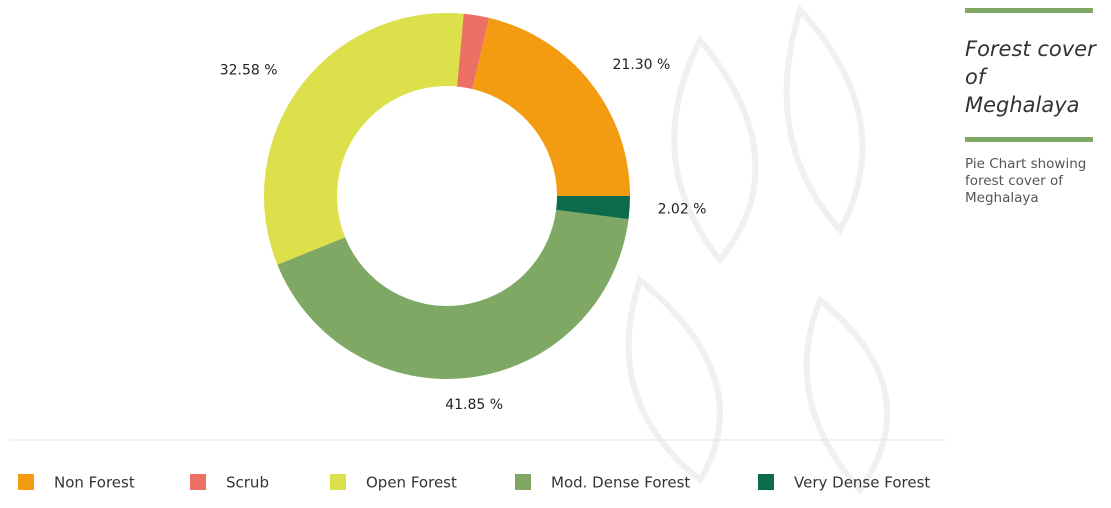 Image resolution: width=1111 pixels, height=508 pixels. What do you see at coordinates (247, 483) in the screenshot?
I see `legend-label: Scrub` at bounding box center [247, 483].